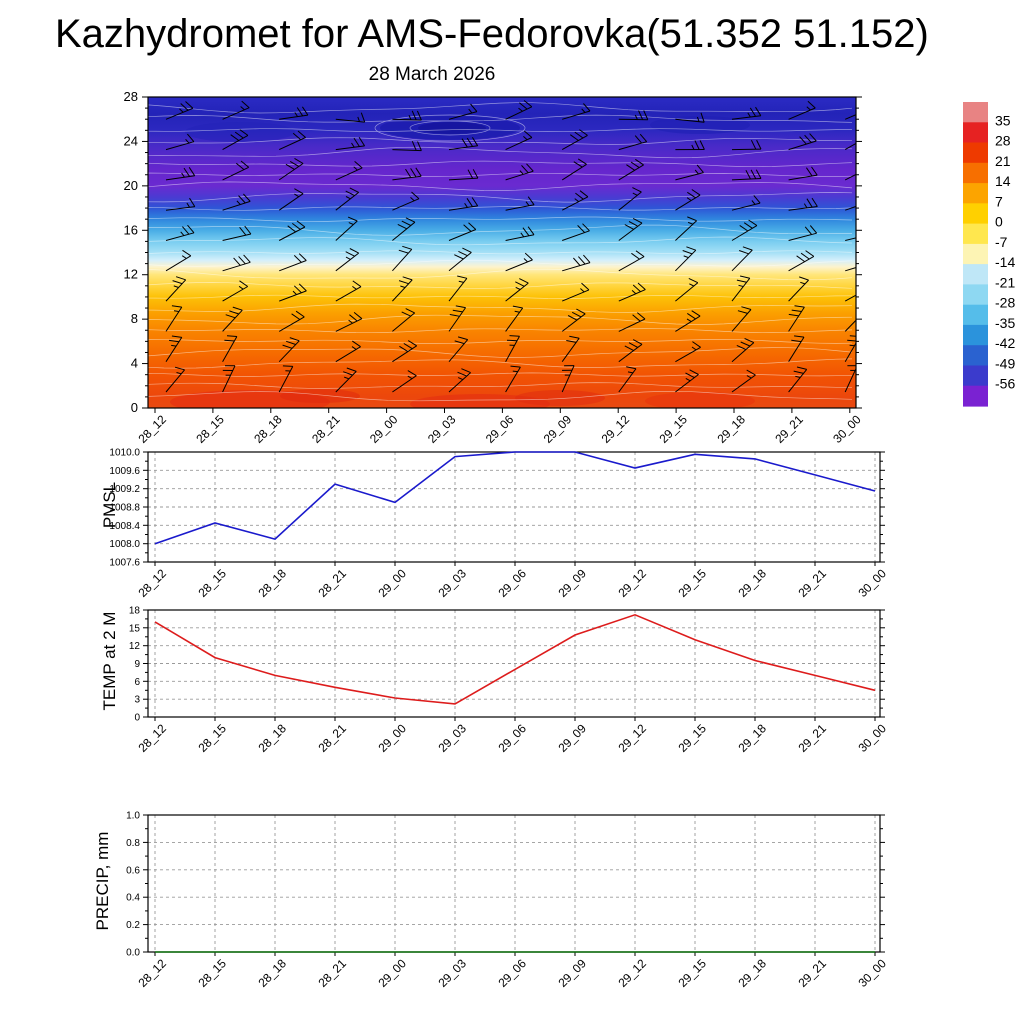 The width and height of the screenshot is (1024, 1024). What do you see at coordinates (872, 738) in the screenshot?
I see `temp2m-xtick-label: 30_00` at bounding box center [872, 738].